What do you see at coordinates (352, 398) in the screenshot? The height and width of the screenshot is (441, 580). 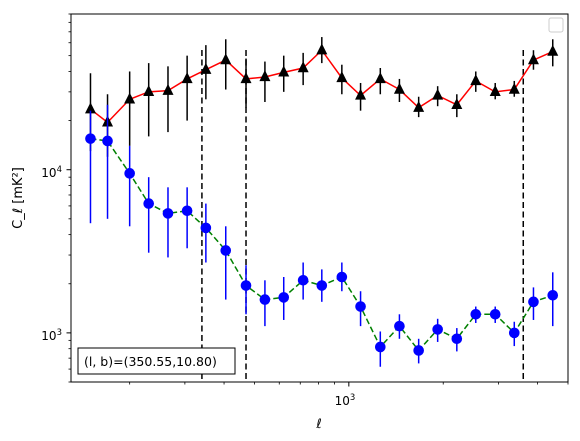 I see `x-tick-label-1e3-exp: 3` at bounding box center [352, 398].